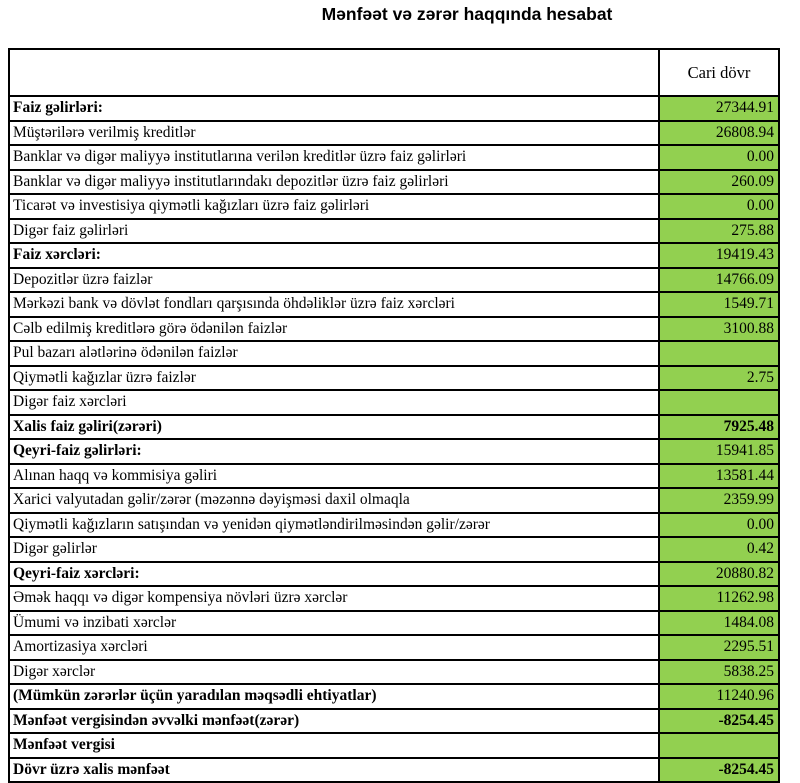 The width and height of the screenshot is (800, 783). What do you see at coordinates (719, 377) in the screenshot?
I see `row-value: 2.75` at bounding box center [719, 377].